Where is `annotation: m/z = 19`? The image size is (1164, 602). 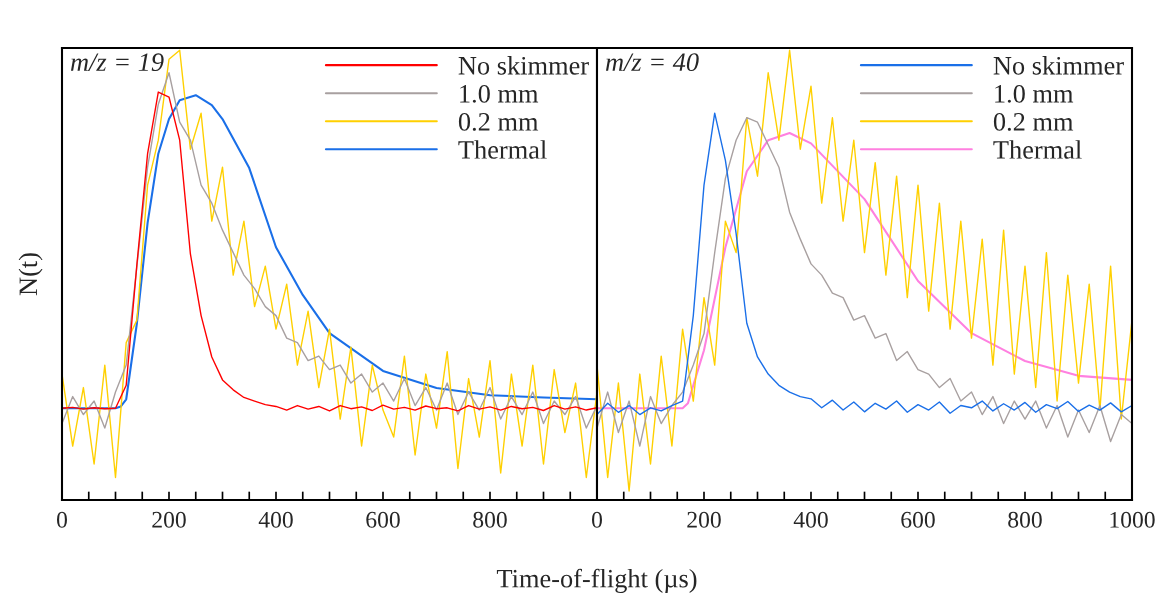
annotation: m/z = 19 is located at coordinates (117, 62).